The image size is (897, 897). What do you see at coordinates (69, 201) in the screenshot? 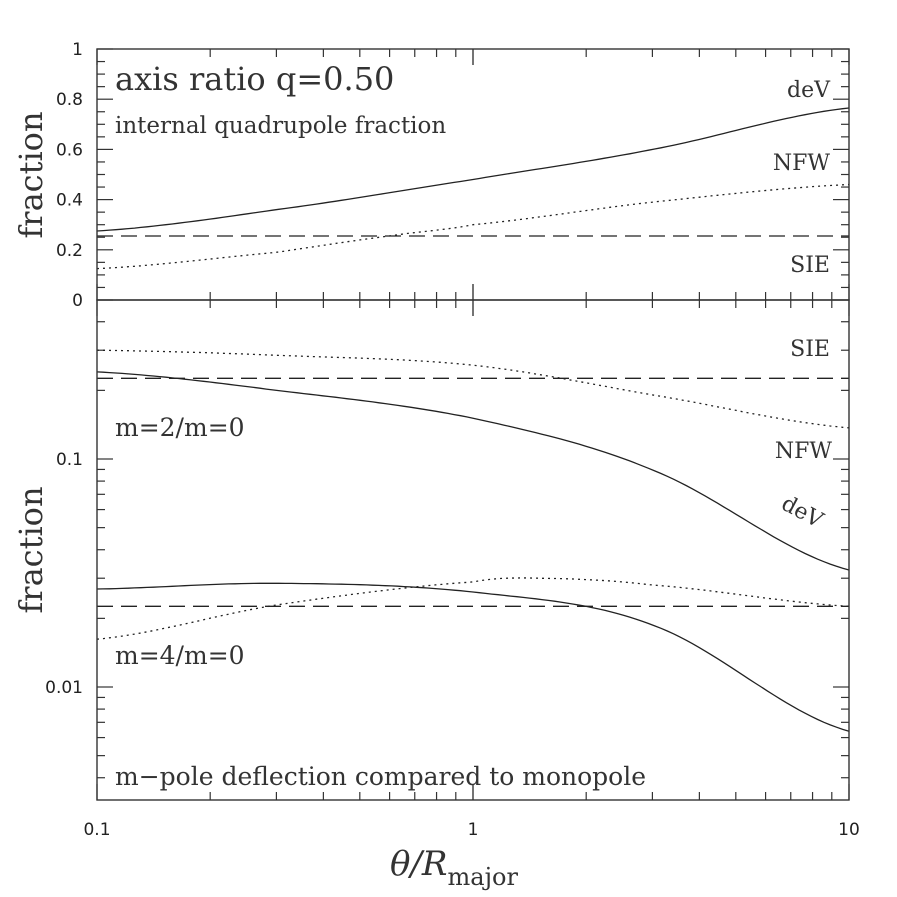
I see `y-tick-label: 0.4` at bounding box center [69, 201].